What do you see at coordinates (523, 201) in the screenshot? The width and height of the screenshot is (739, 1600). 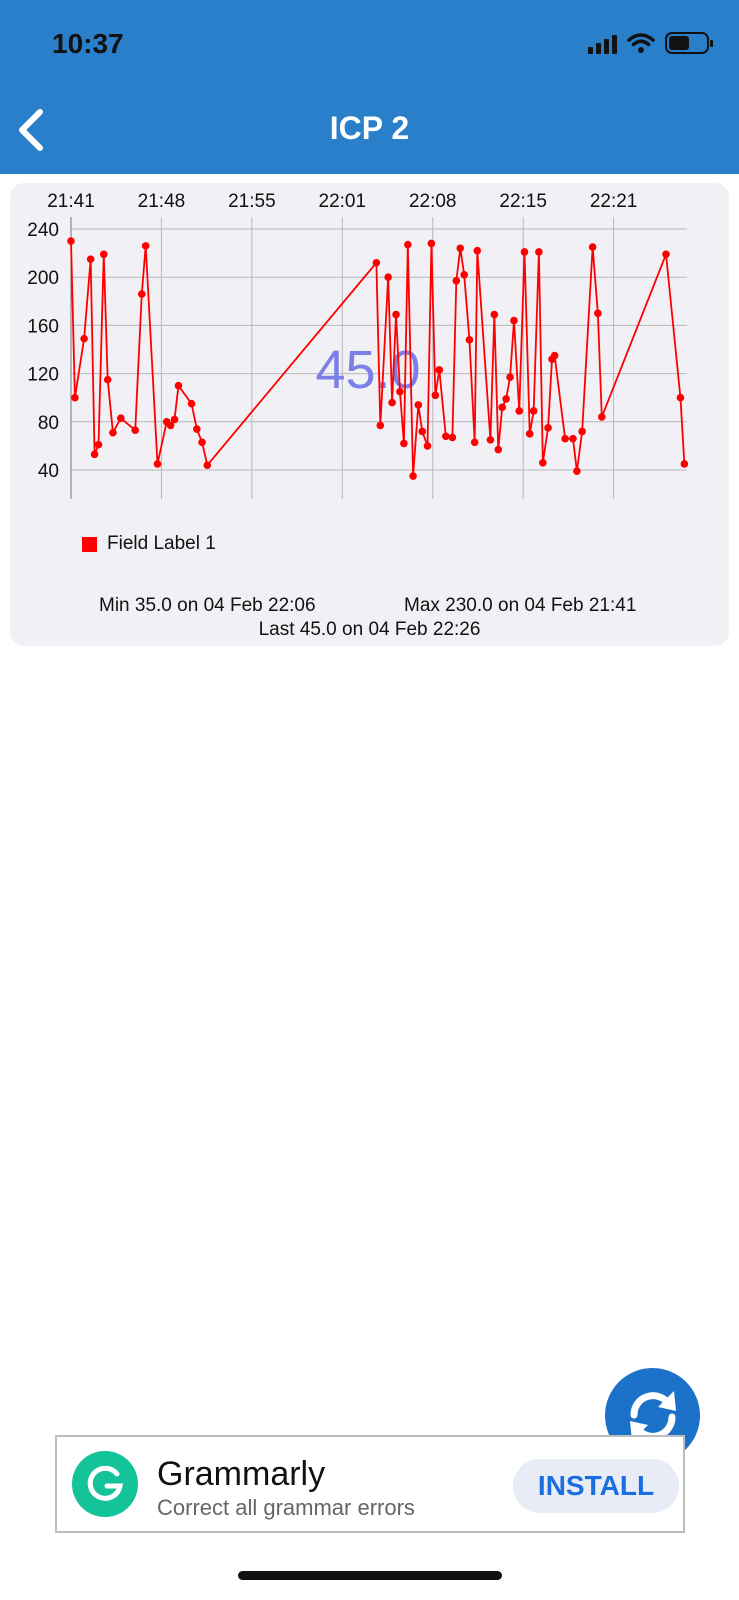 I see `x-tick-label: 22:15` at bounding box center [523, 201].